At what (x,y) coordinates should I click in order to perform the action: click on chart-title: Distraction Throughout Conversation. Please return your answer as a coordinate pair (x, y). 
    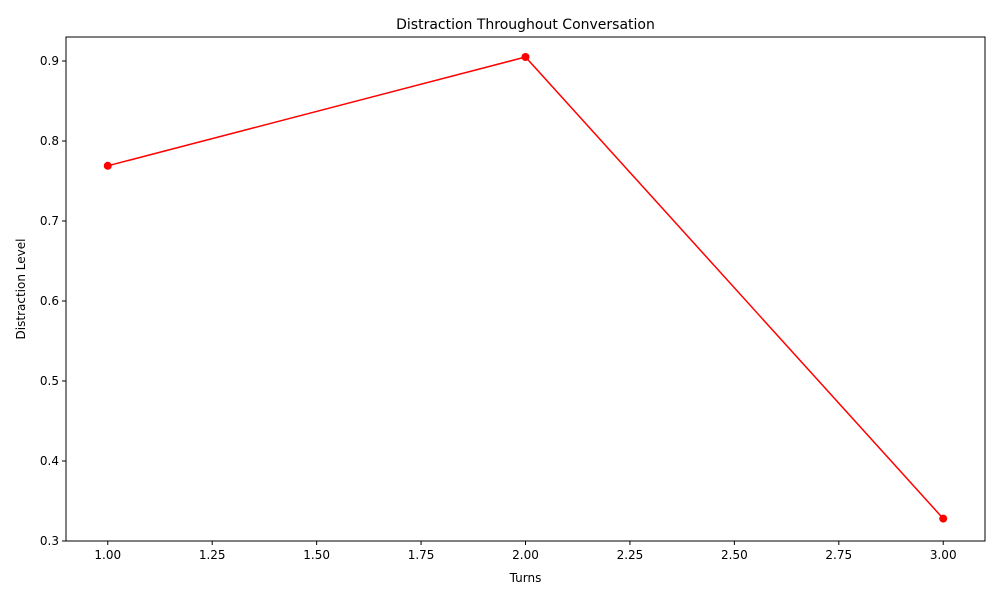
    Looking at the image, I should click on (525, 25).